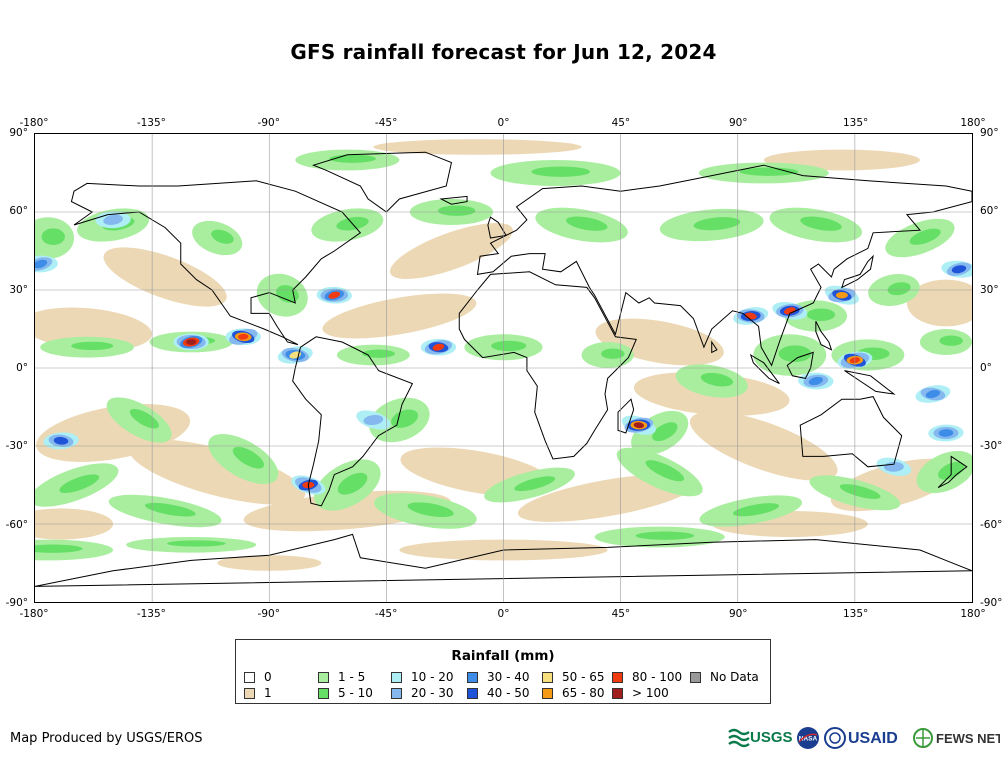 This screenshot has width=1007, height=758. I want to click on greenland-outline, so click(382, 182).